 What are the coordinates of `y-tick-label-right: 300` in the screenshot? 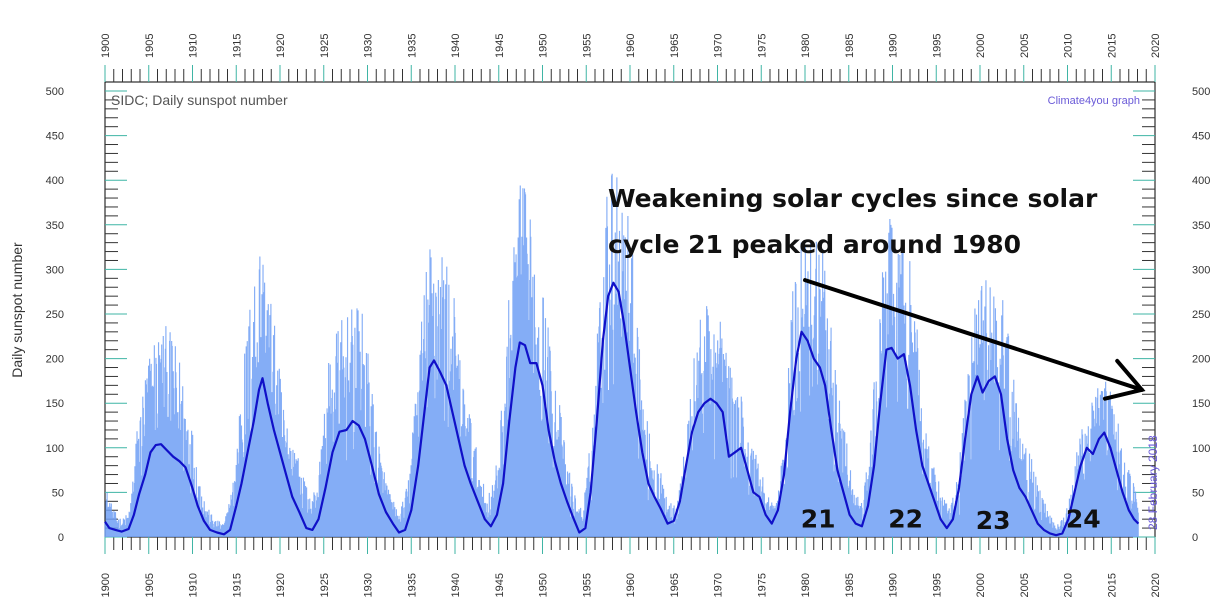 It's located at (1201, 270).